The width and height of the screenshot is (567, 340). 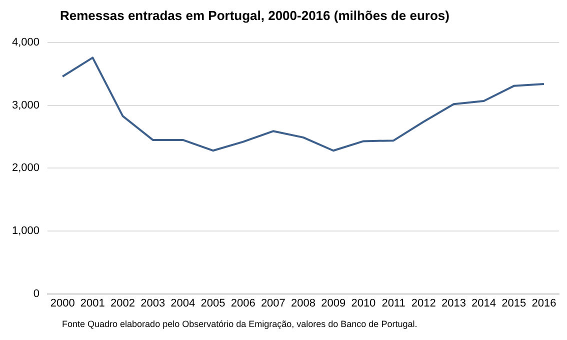 What do you see at coordinates (36, 294) in the screenshot?
I see `y-tick-label: 0` at bounding box center [36, 294].